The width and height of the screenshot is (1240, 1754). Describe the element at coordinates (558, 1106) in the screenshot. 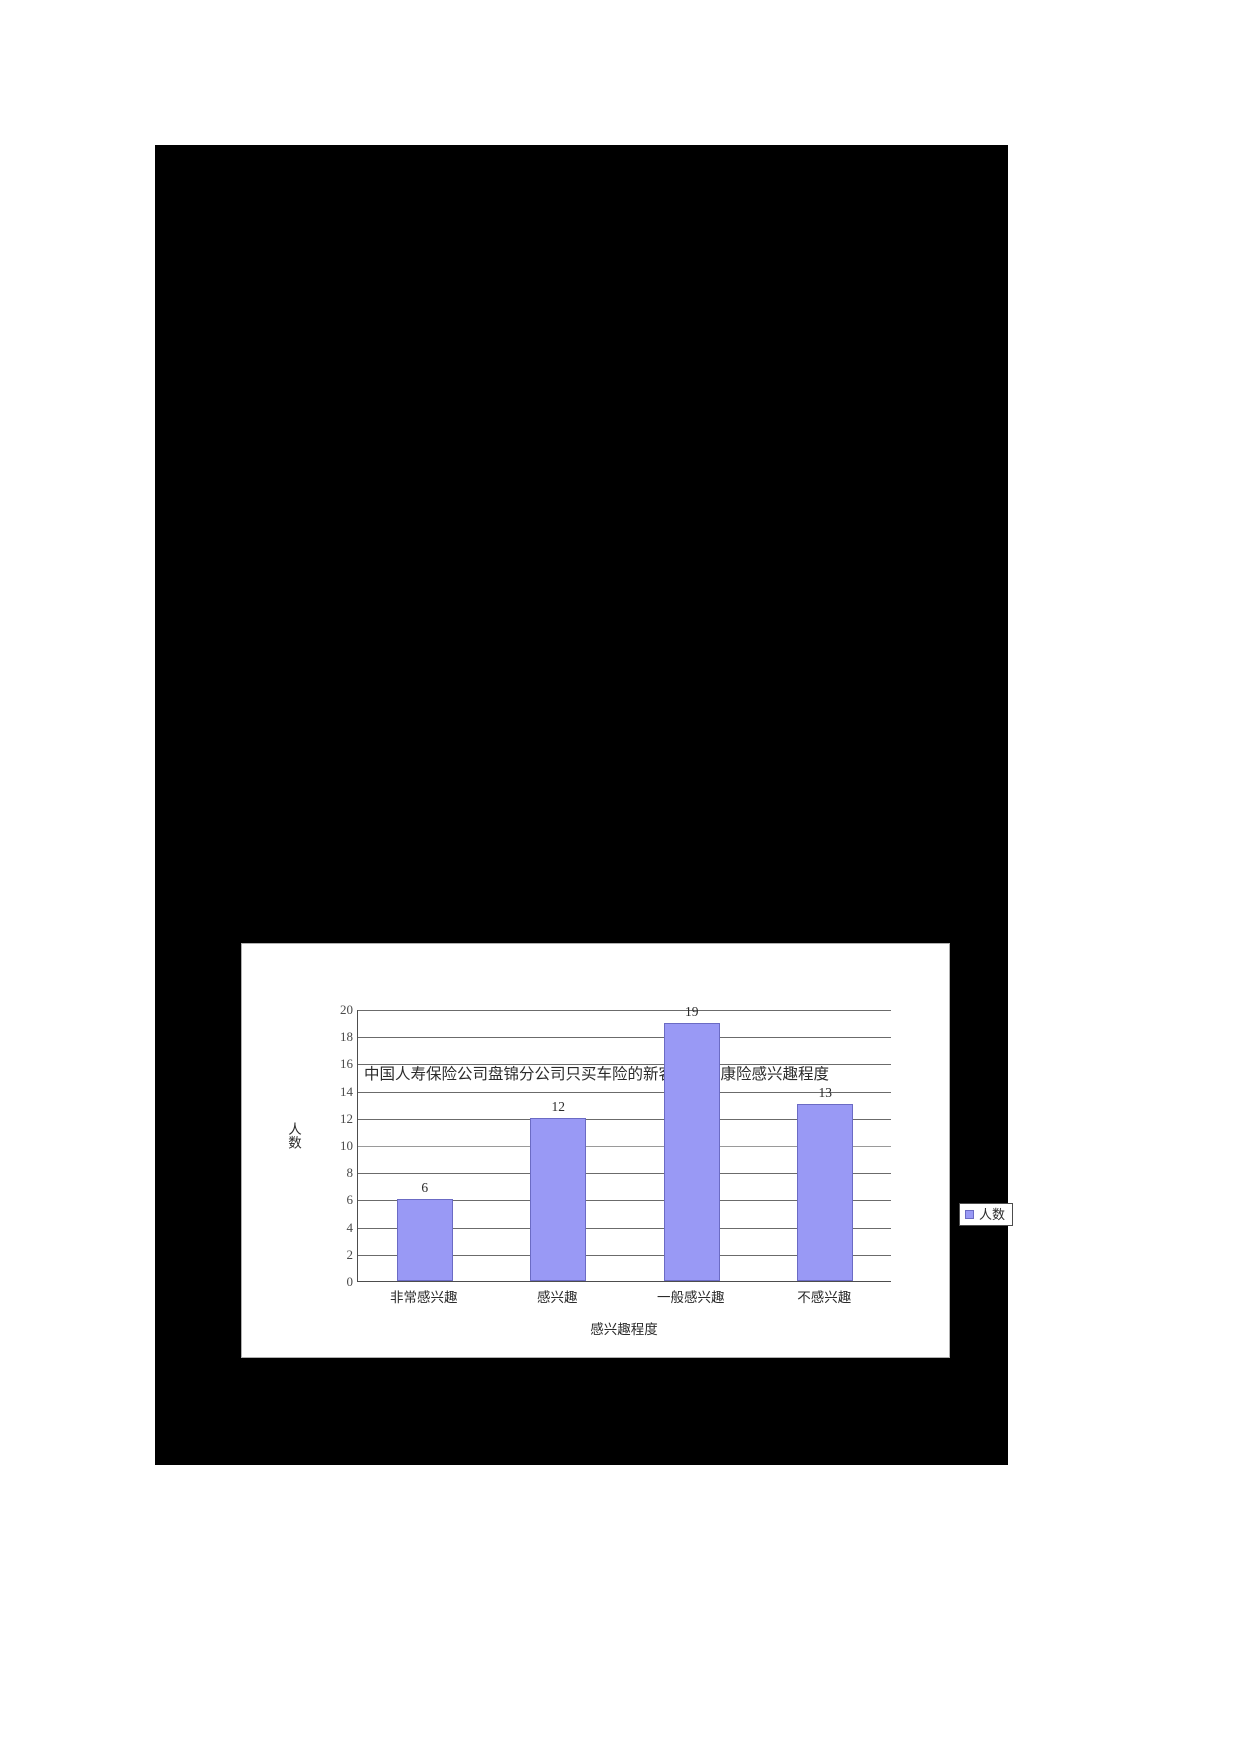

I see `bar-value-label: 12` at that location.